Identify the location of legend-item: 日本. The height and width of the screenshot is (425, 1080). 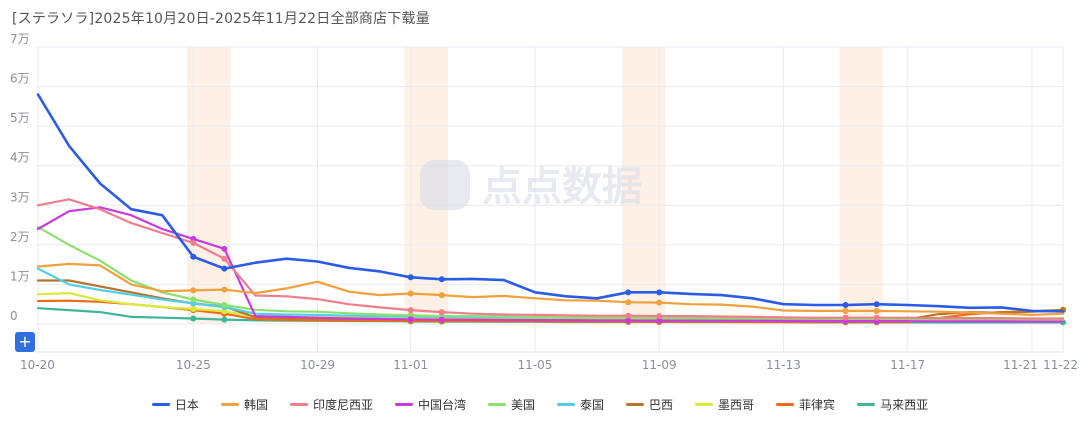
(175, 404).